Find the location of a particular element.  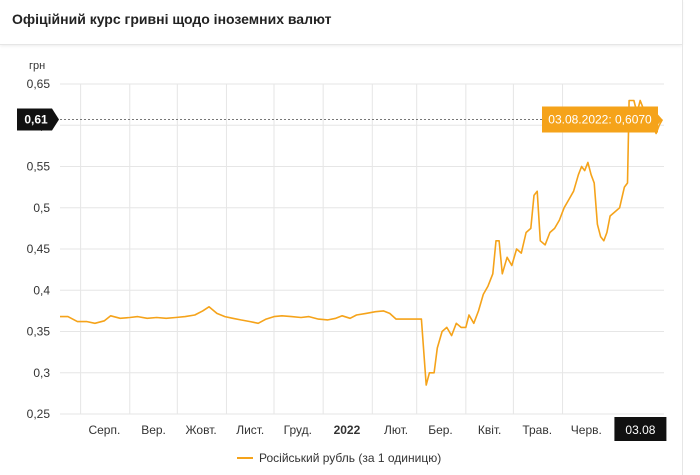

y-tick-label: 0,35 is located at coordinates (39, 332).